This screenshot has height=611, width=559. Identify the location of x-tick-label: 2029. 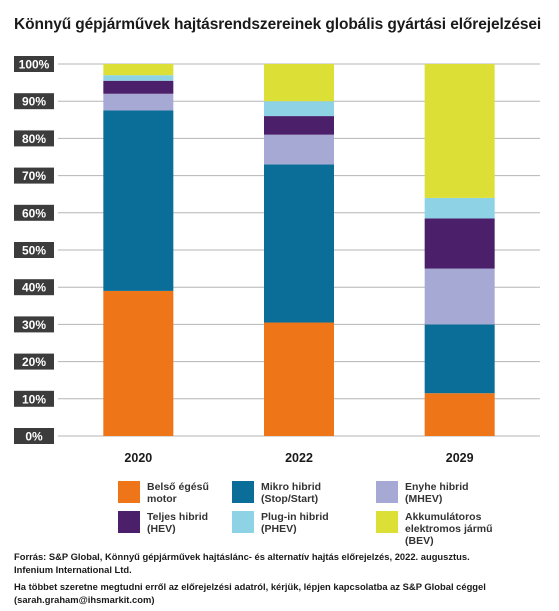
(460, 458).